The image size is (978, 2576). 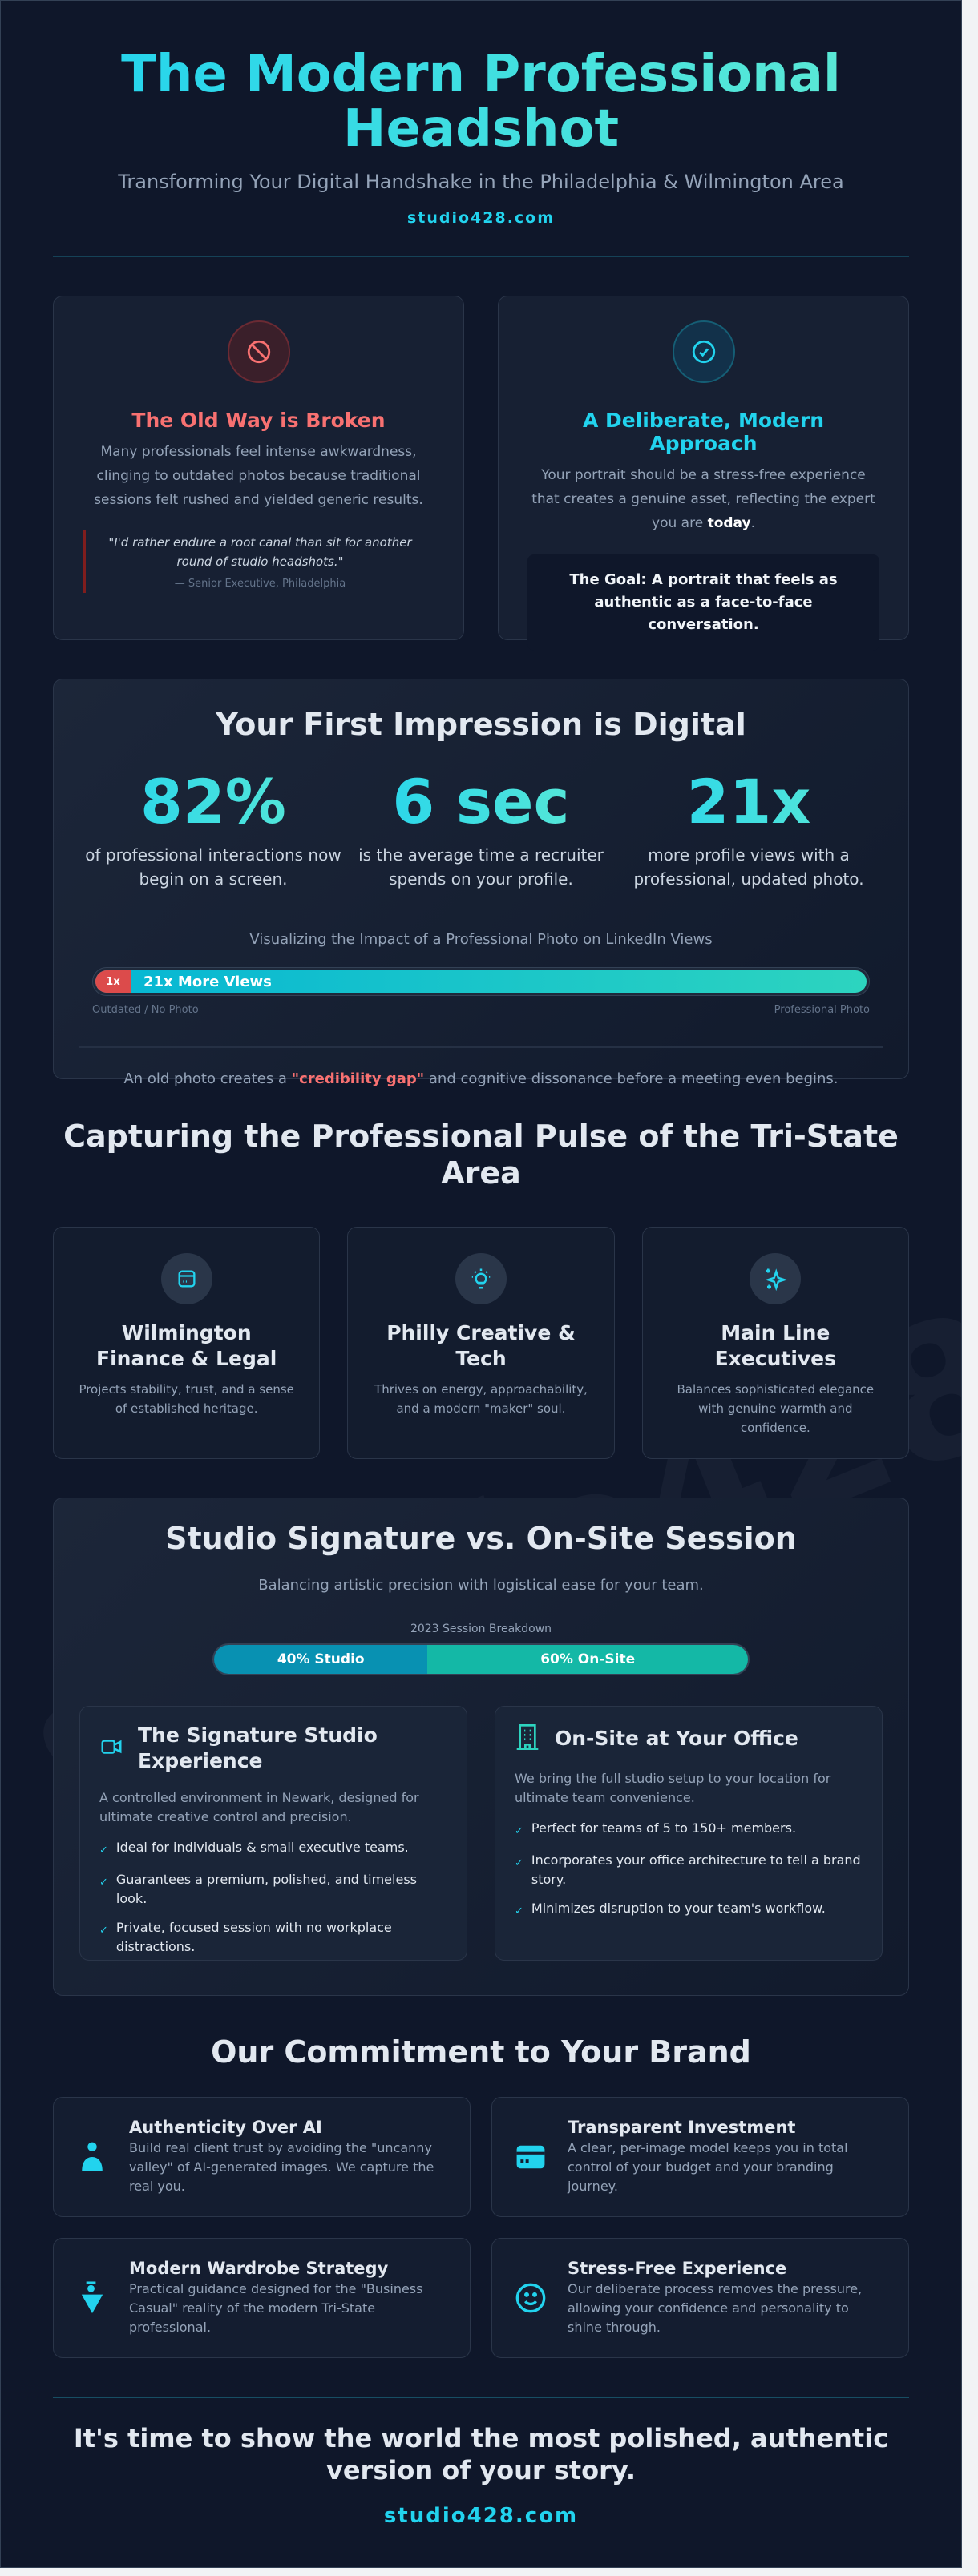 What do you see at coordinates (481, 724) in the screenshot?
I see `section-title: Your First Impression is Digital` at bounding box center [481, 724].